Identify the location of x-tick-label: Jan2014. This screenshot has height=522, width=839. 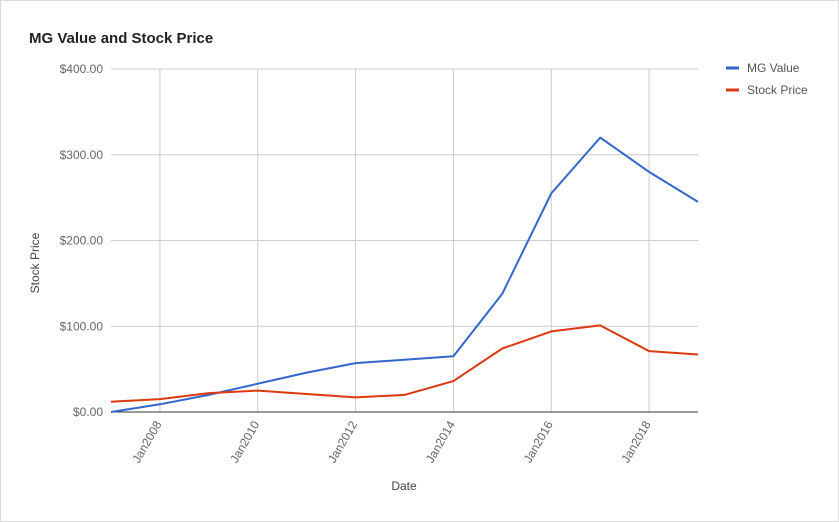
(440, 441).